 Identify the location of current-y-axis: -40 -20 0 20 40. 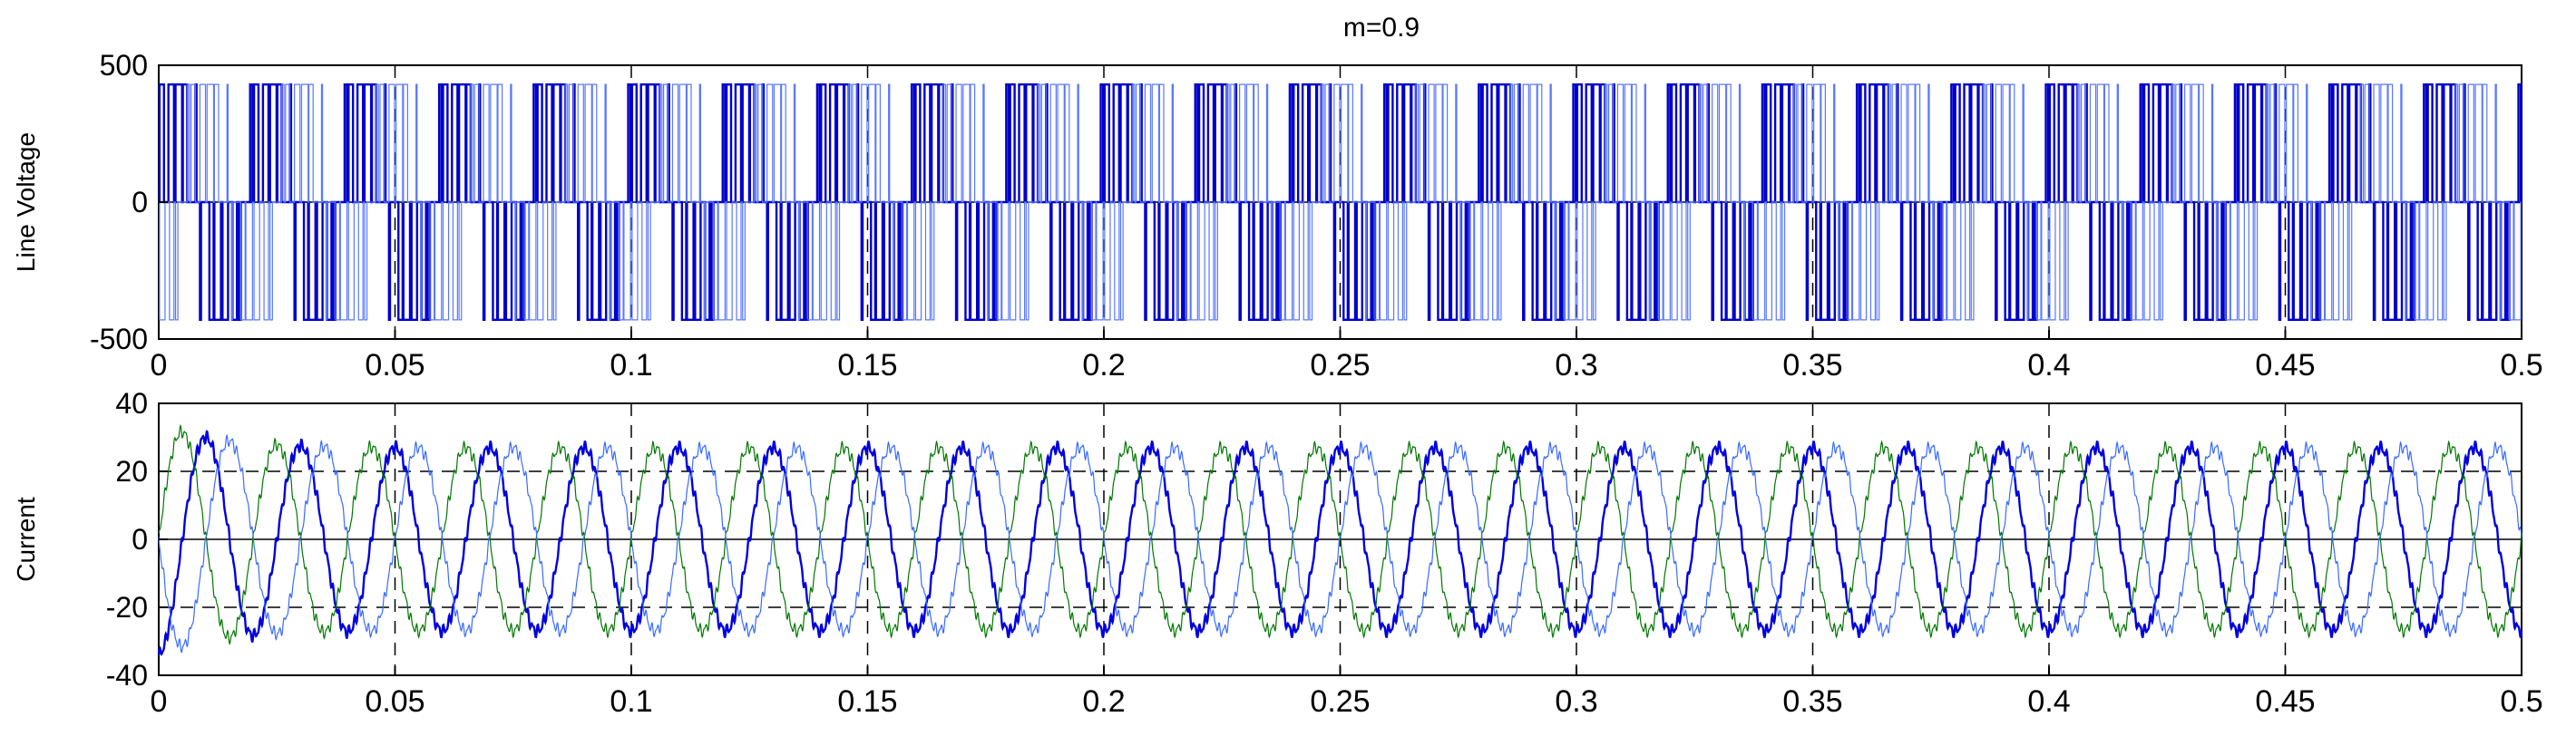
(137, 539).